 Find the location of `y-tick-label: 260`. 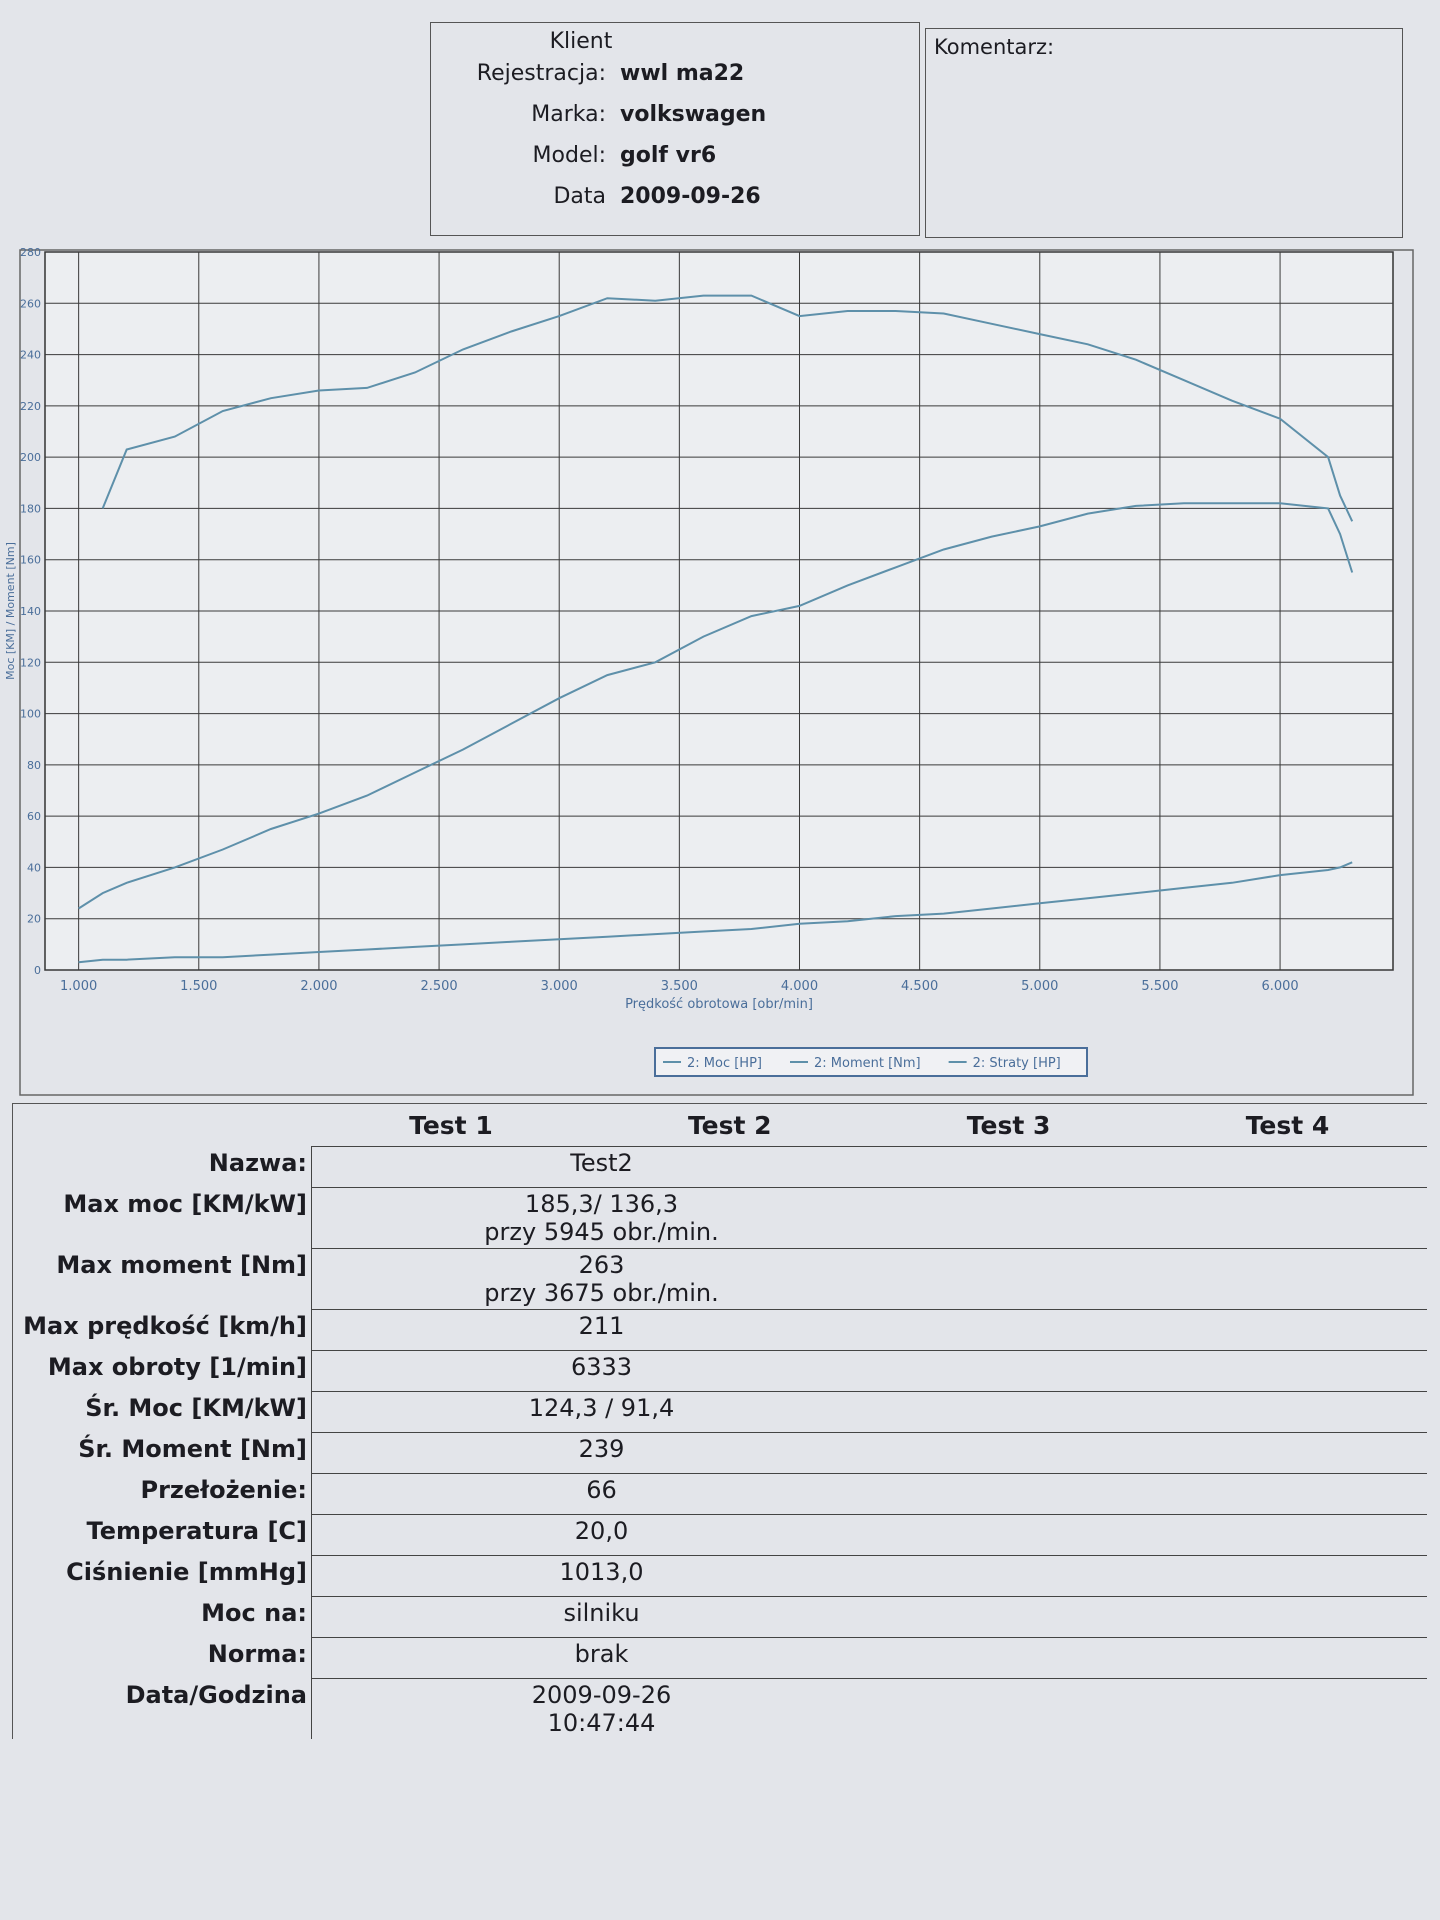

y-tick-label: 260 is located at coordinates (30, 303).